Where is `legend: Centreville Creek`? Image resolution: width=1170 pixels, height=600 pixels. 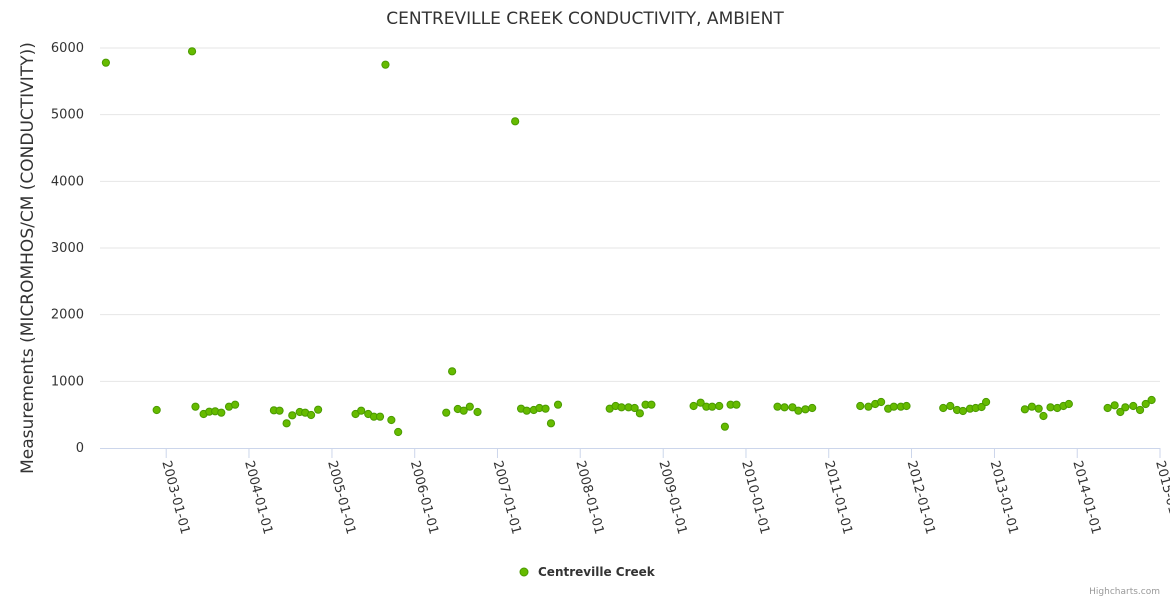
legend: Centreville Creek is located at coordinates (587, 572).